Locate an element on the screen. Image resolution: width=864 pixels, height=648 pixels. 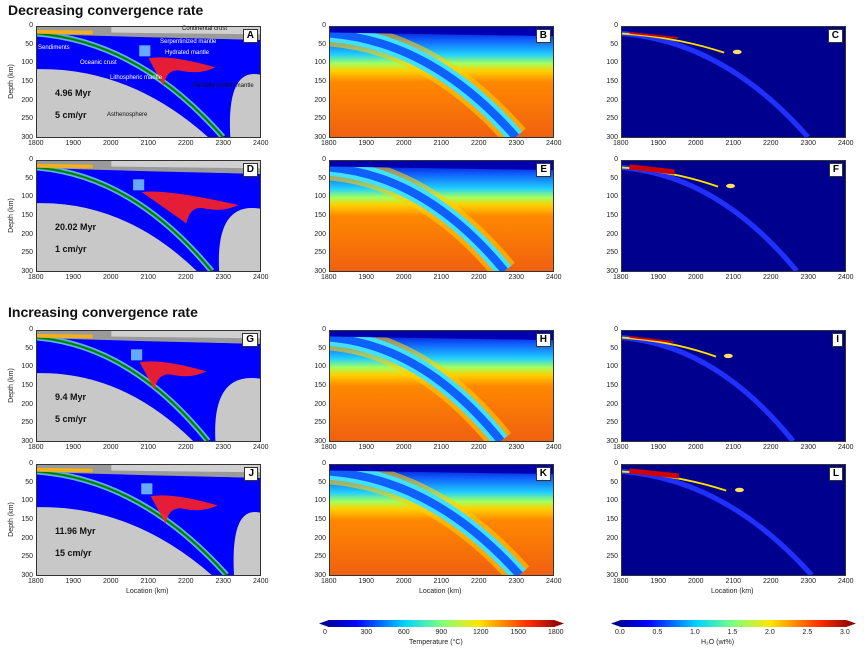
slab-cold-core is located at coordinates (424, 83).